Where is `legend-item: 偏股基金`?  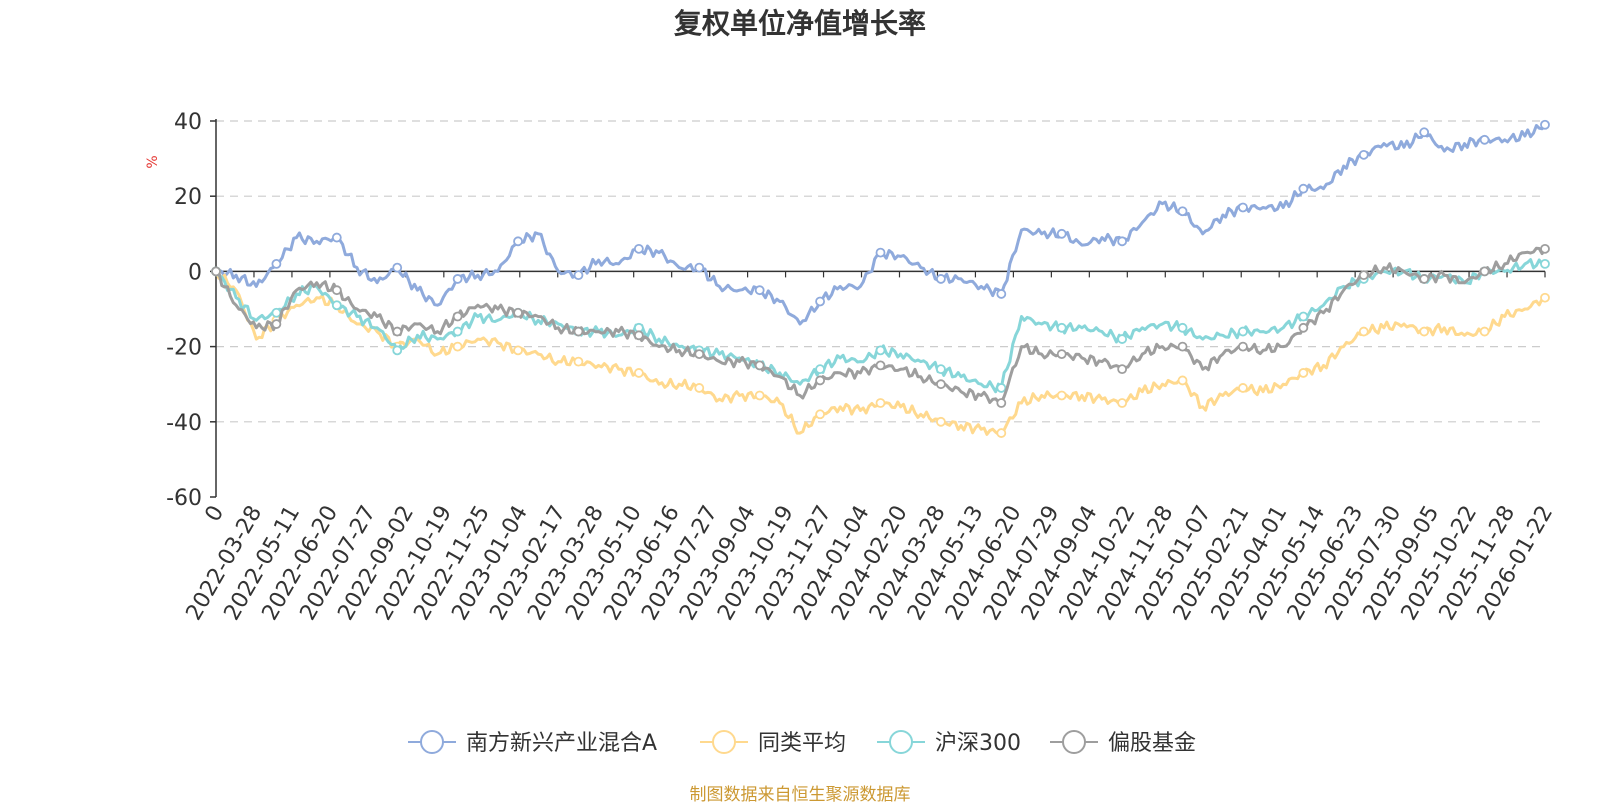
legend-item: 偏股基金 is located at coordinates (1123, 743).